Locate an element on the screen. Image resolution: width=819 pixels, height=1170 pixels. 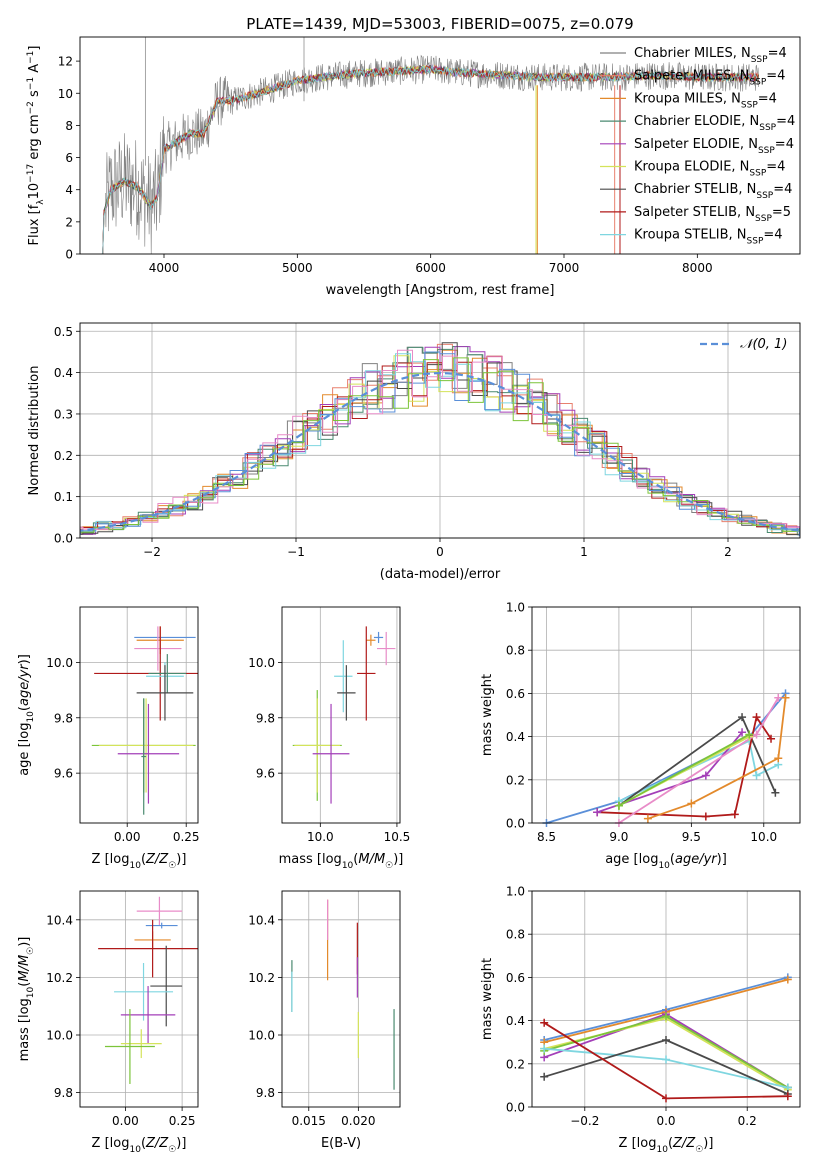
x-tick-label: −2 is located at coordinates (152, 552).